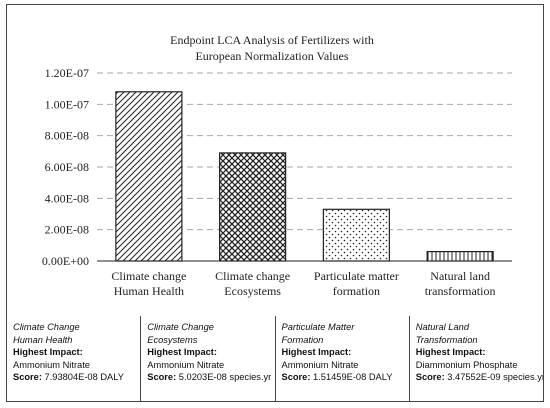  I want to click on category-label: Human Health, so click(149, 291).